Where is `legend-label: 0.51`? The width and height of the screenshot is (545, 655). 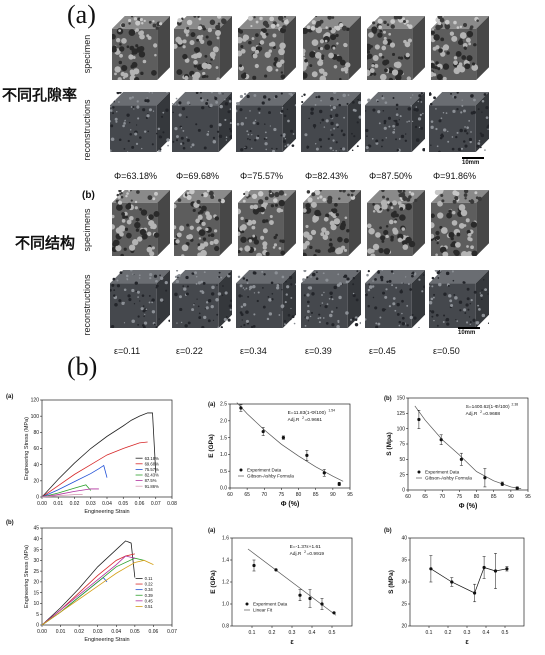
legend-label: 0.51 is located at coordinates (149, 606).